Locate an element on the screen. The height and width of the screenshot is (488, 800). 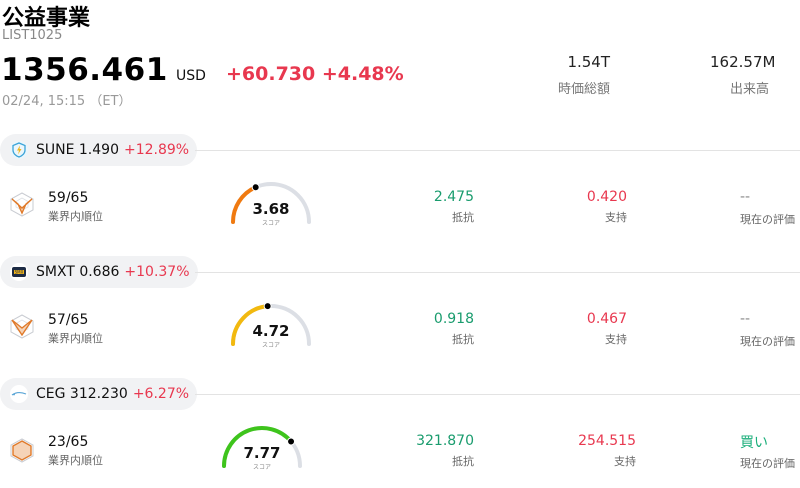
stock-pct-change: +12.89% is located at coordinates (156, 150).